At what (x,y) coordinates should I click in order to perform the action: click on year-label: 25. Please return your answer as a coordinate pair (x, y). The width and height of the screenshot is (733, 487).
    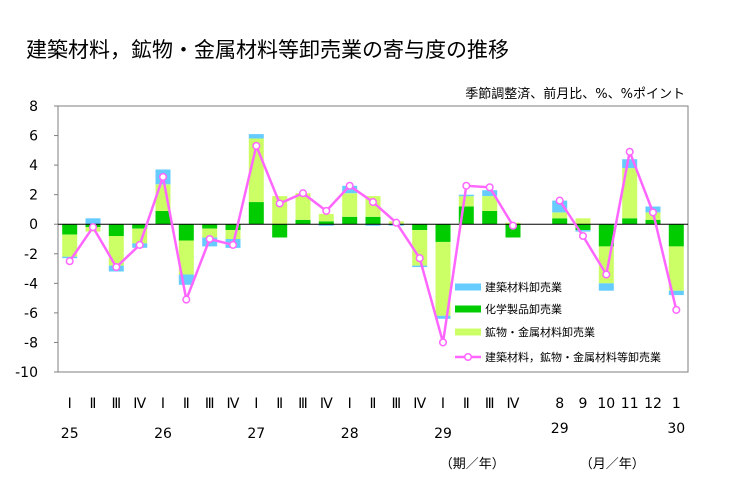
    Looking at the image, I should click on (70, 434).